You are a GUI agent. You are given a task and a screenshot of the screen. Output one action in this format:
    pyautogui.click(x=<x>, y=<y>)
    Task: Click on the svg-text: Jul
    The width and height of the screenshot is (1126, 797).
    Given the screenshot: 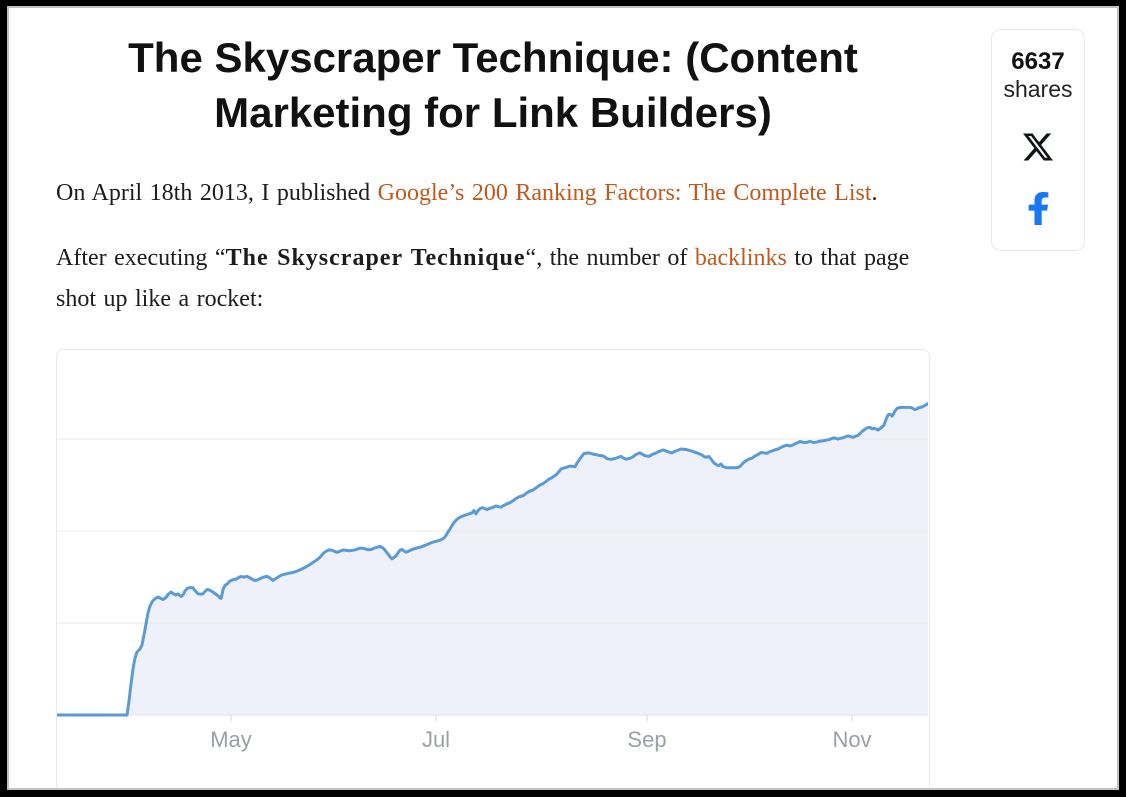 What is the action you would take?
    pyautogui.click(x=436, y=739)
    